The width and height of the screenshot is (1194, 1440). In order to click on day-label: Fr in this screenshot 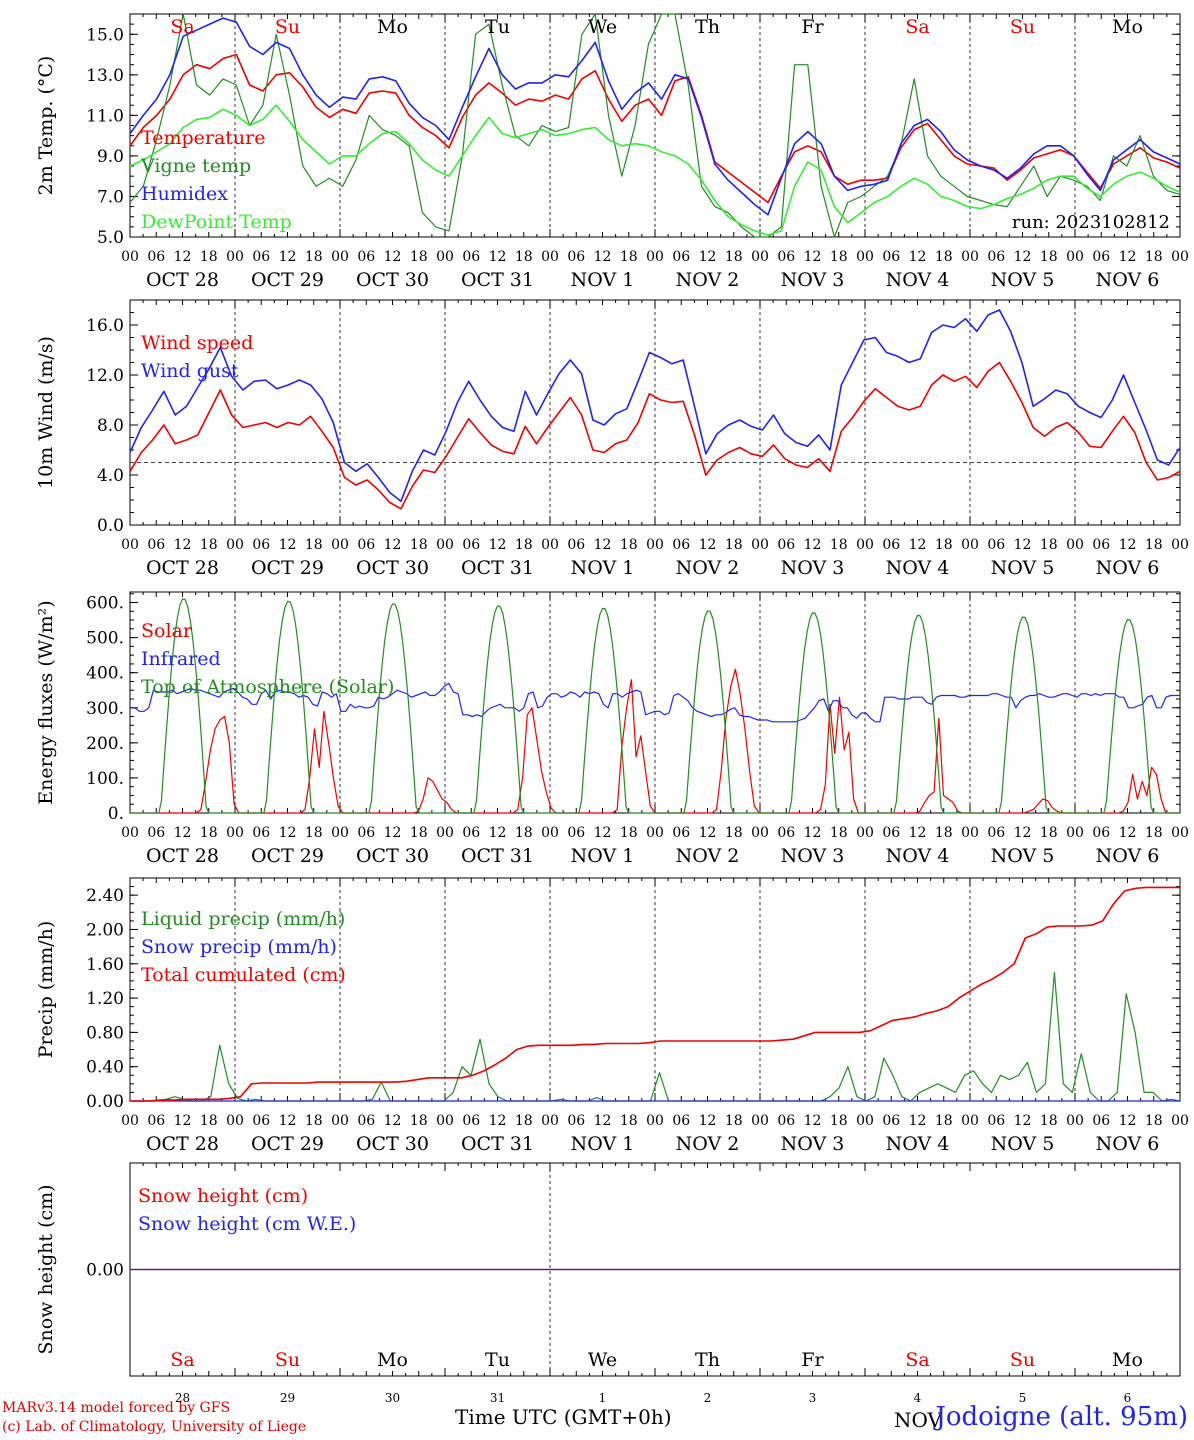, I will do `click(812, 27)`.